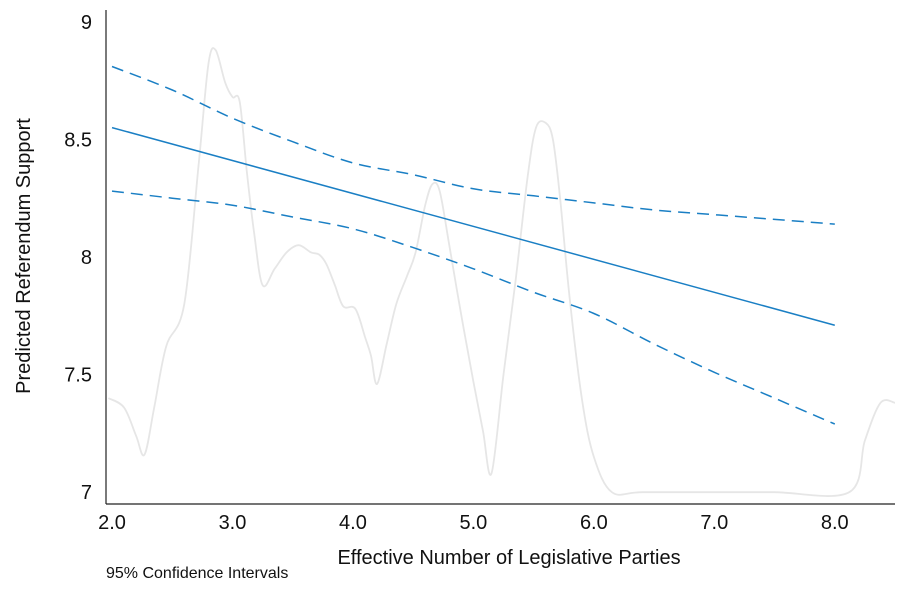  What do you see at coordinates (24, 256) in the screenshot?
I see `y-axis-title: Predicted Referendum Support` at bounding box center [24, 256].